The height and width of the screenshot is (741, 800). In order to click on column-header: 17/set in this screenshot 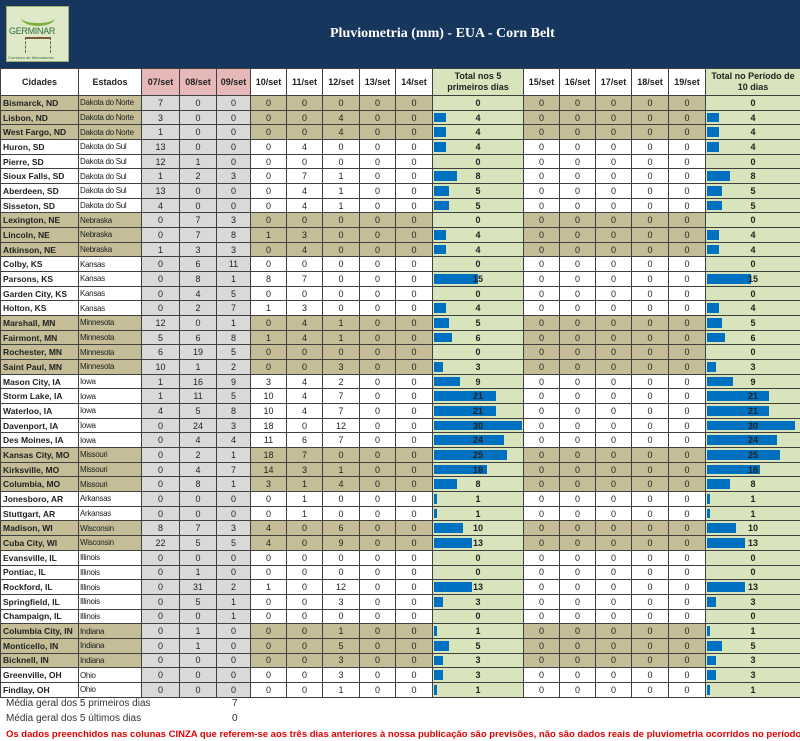, I will do `click(613, 82)`.